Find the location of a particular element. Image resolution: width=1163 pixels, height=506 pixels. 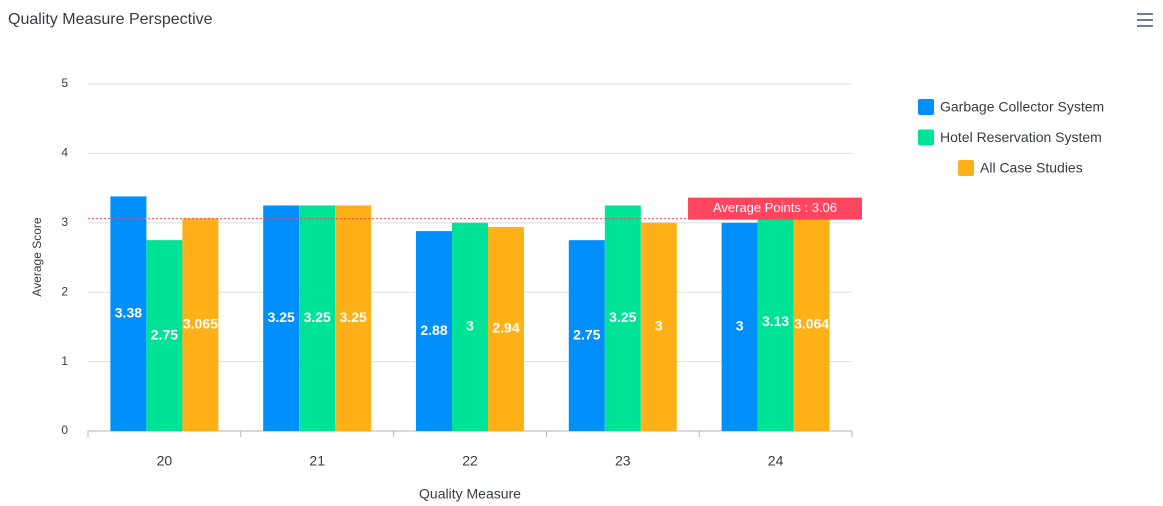

data-label: 3.38 is located at coordinates (128, 312).